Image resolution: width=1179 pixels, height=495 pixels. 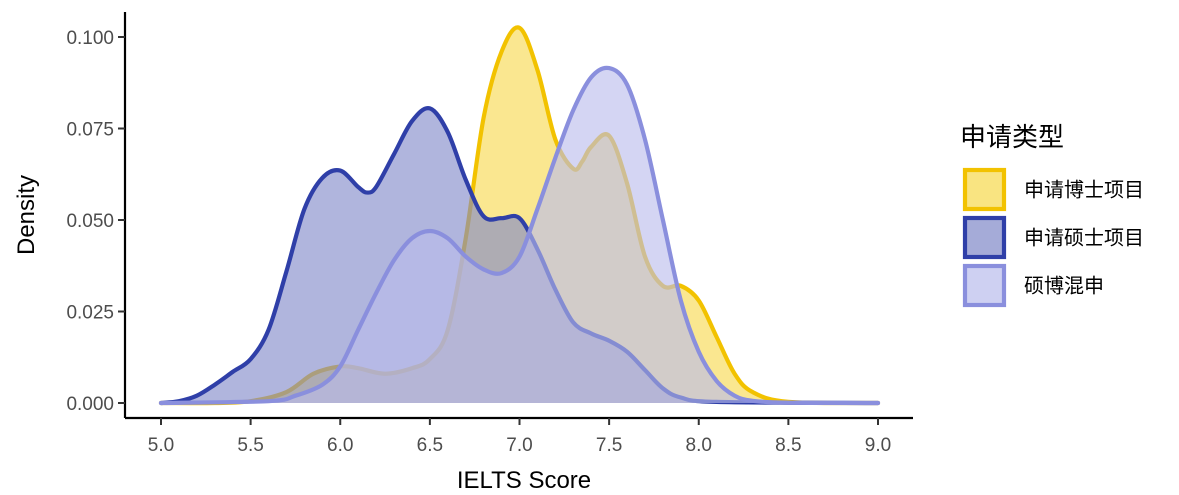 I want to click on y-ticks: 0.000 0.025 0.050 0.075 0.100, so click(x=95, y=221).